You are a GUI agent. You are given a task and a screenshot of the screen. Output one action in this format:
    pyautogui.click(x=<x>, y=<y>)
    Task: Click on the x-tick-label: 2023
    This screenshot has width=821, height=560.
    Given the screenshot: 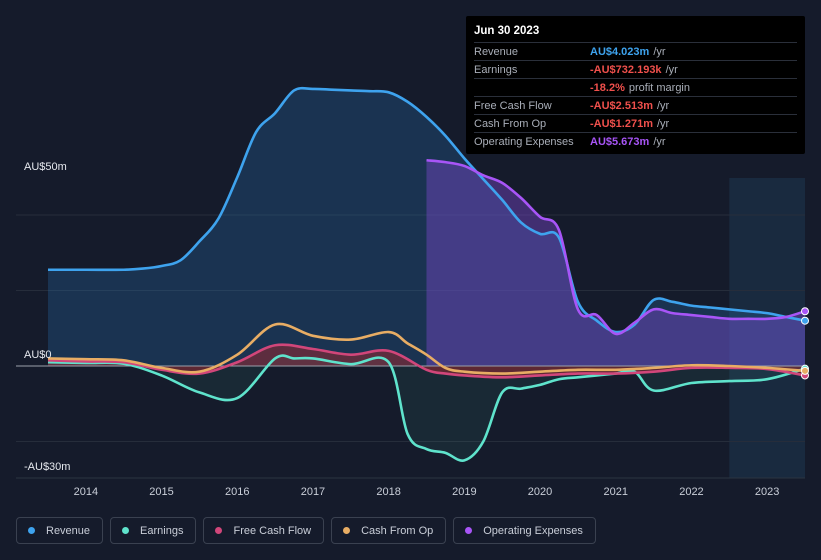 What is the action you would take?
    pyautogui.click(x=767, y=492)
    